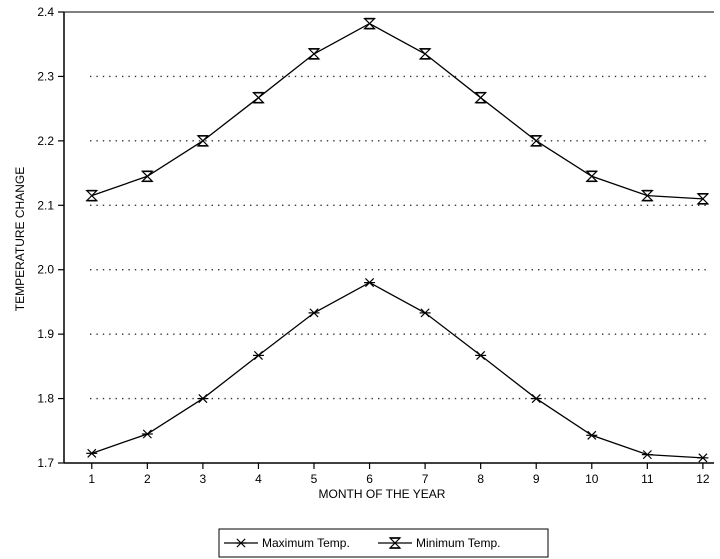 The height and width of the screenshot is (559, 720). I want to click on legend-label-maximum: Maximum Temp., so click(306, 543).